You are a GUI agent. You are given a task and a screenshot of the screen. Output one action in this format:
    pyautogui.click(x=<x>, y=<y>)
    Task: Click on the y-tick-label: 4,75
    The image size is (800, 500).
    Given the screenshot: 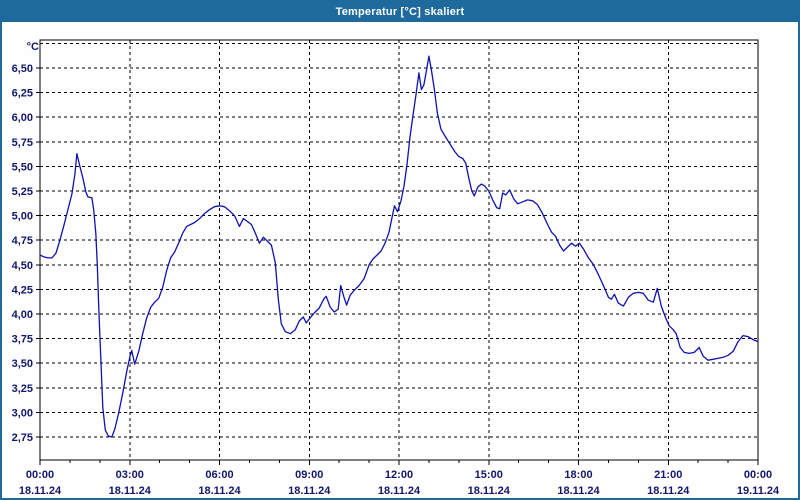 What is the action you would take?
    pyautogui.click(x=22, y=241)
    